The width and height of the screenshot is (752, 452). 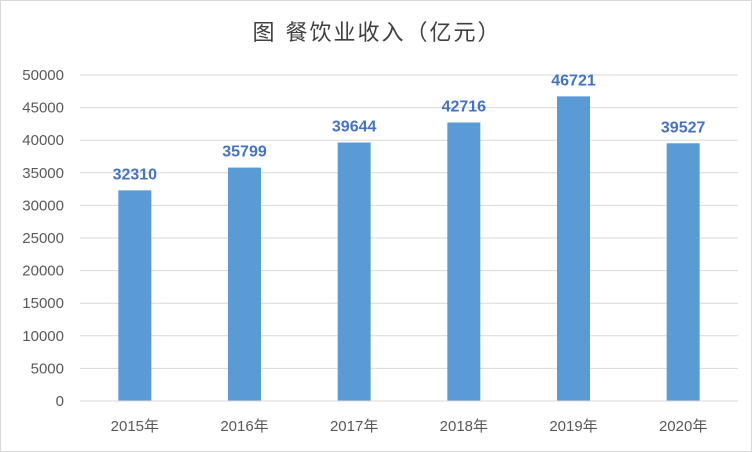 I want to click on y-tick-label: 15000, so click(x=43, y=303).